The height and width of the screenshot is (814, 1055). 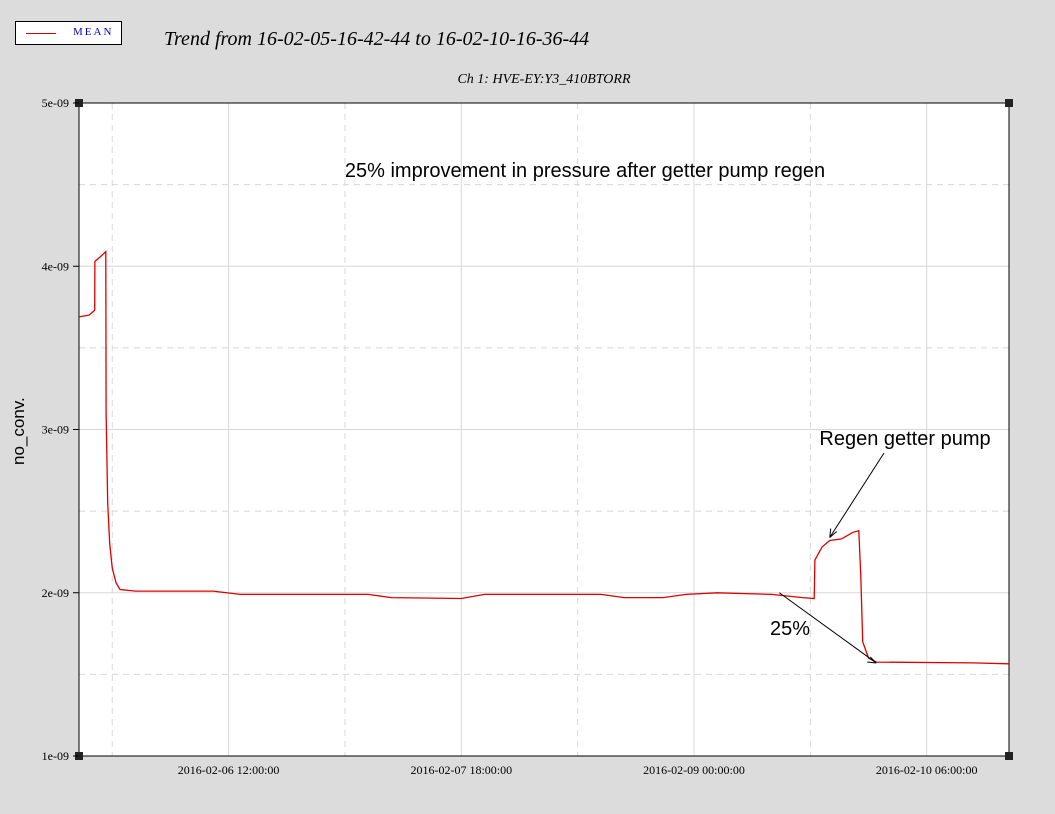 What do you see at coordinates (55, 756) in the screenshot?
I see `y-tick-label: 1e-09` at bounding box center [55, 756].